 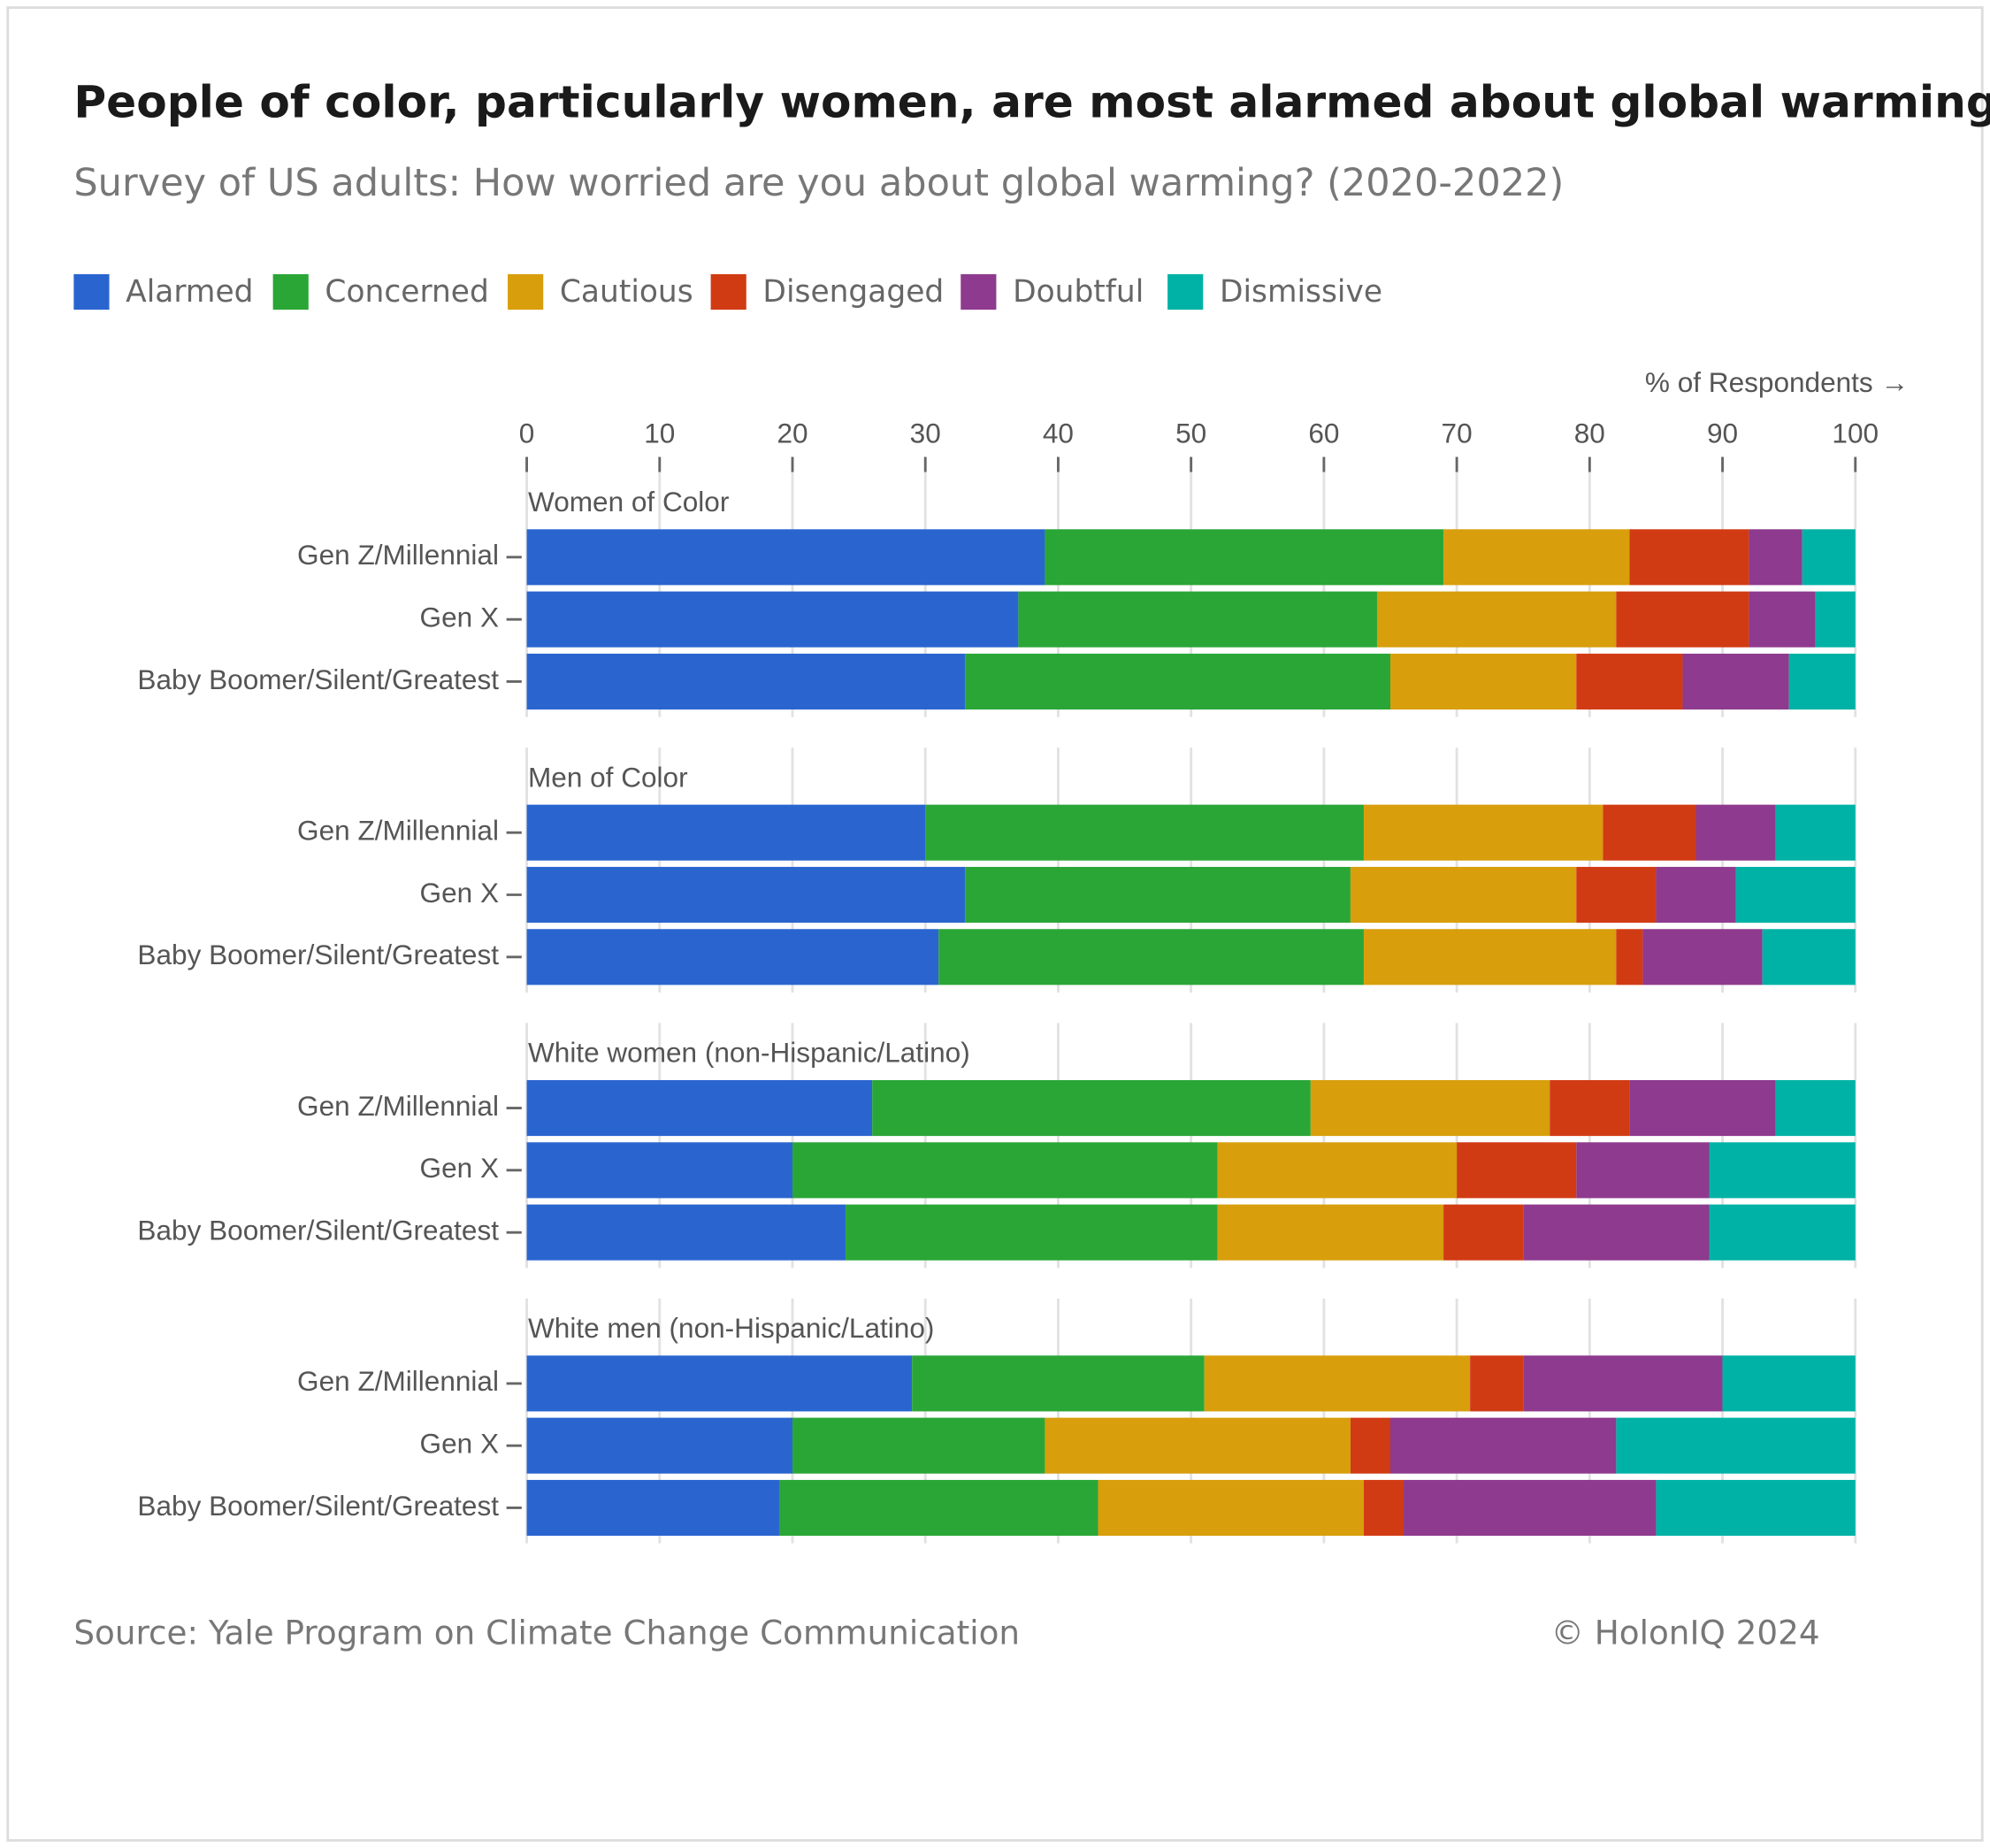 What do you see at coordinates (1058, 433) in the screenshot?
I see `x-tick-label: 40` at bounding box center [1058, 433].